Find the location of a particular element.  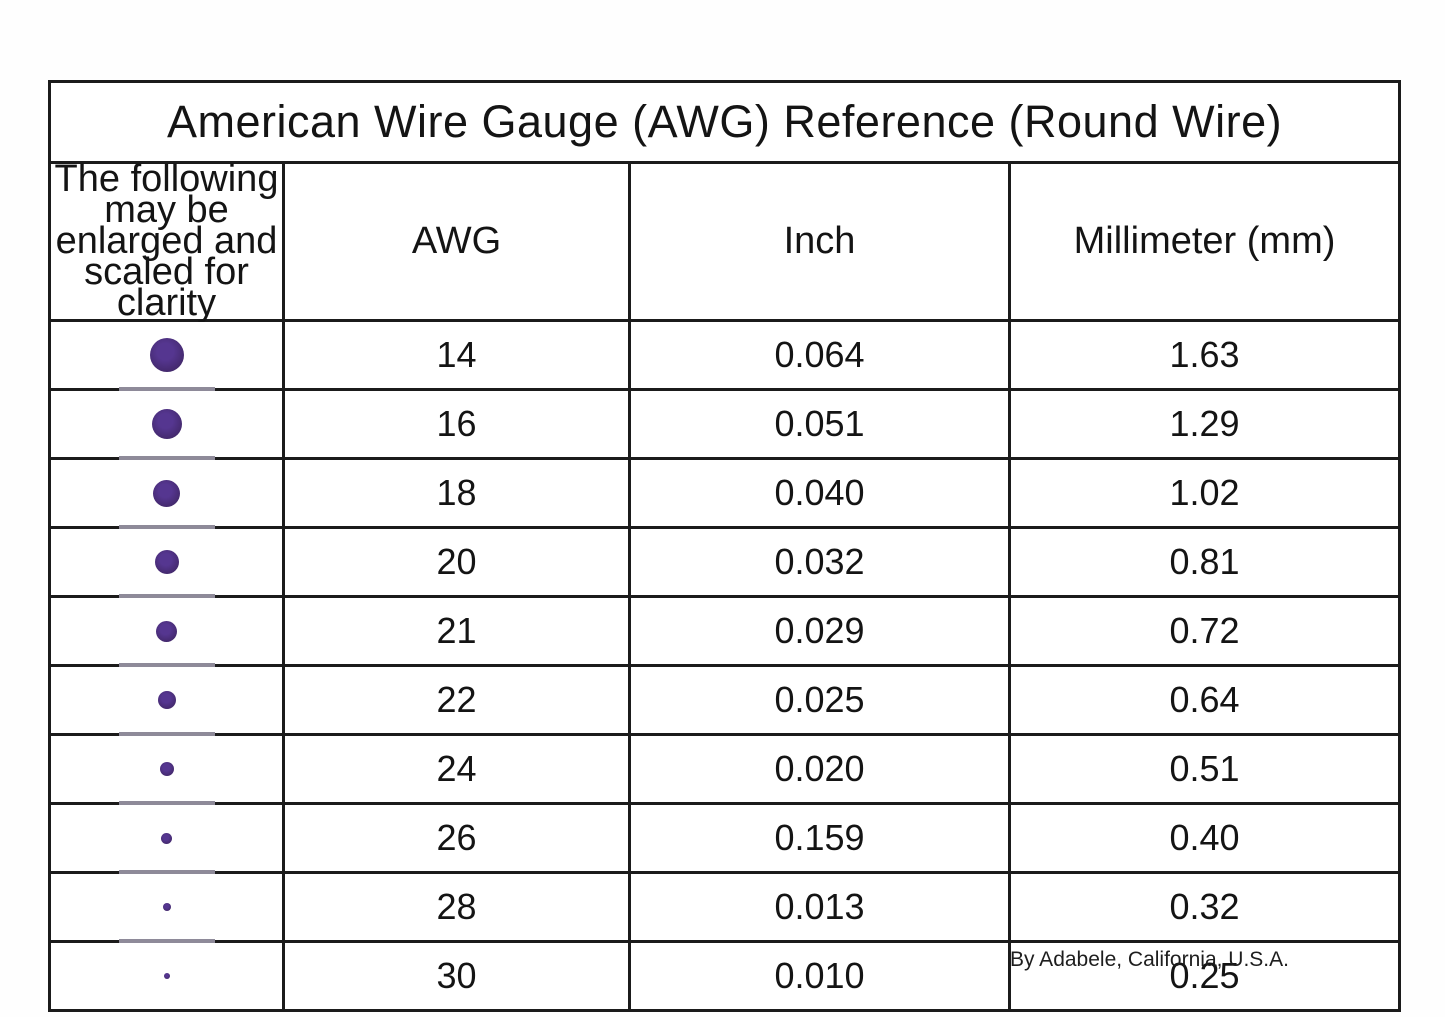

awg-value: 16 is located at coordinates (456, 424).